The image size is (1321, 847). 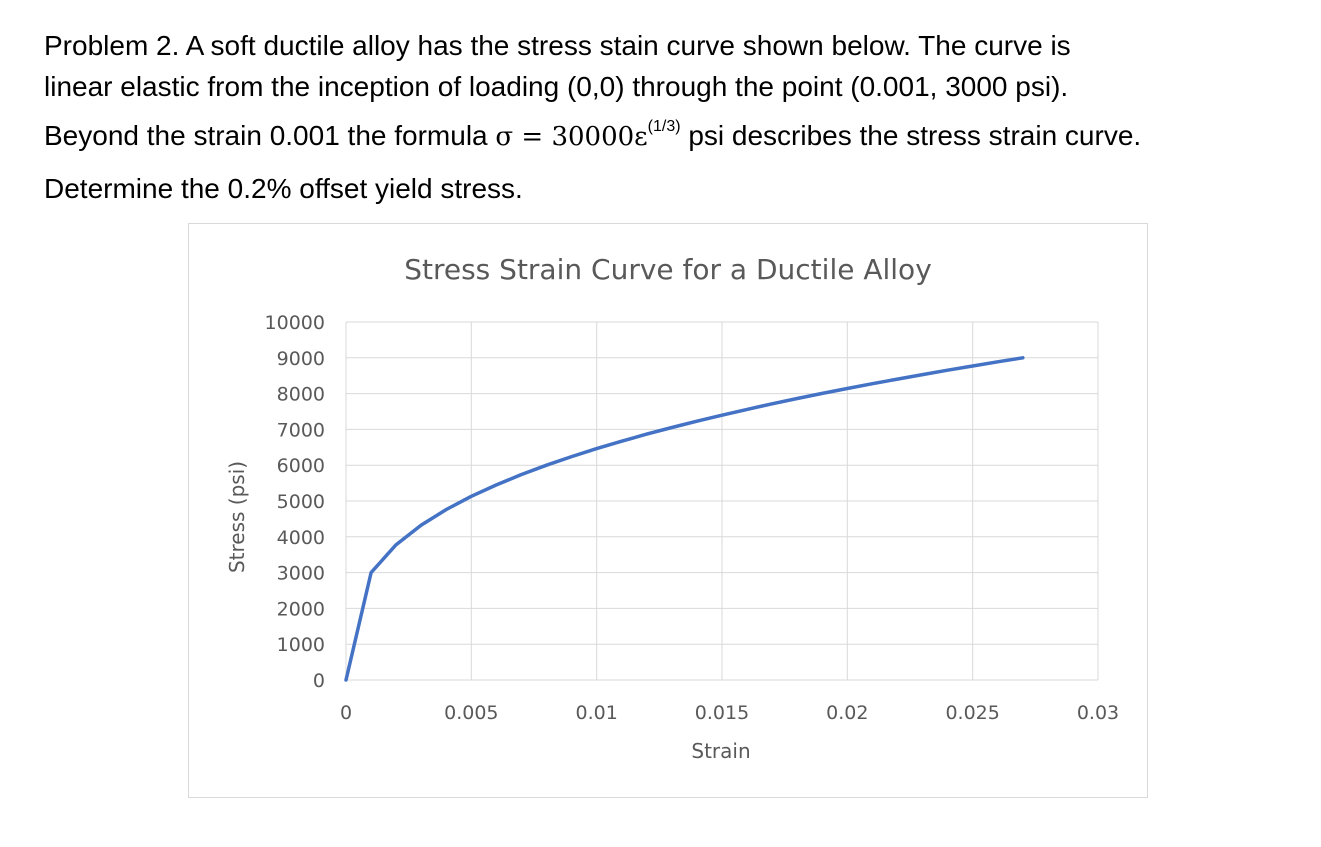 I want to click on y-tick-label: 2000, so click(x=301, y=609).